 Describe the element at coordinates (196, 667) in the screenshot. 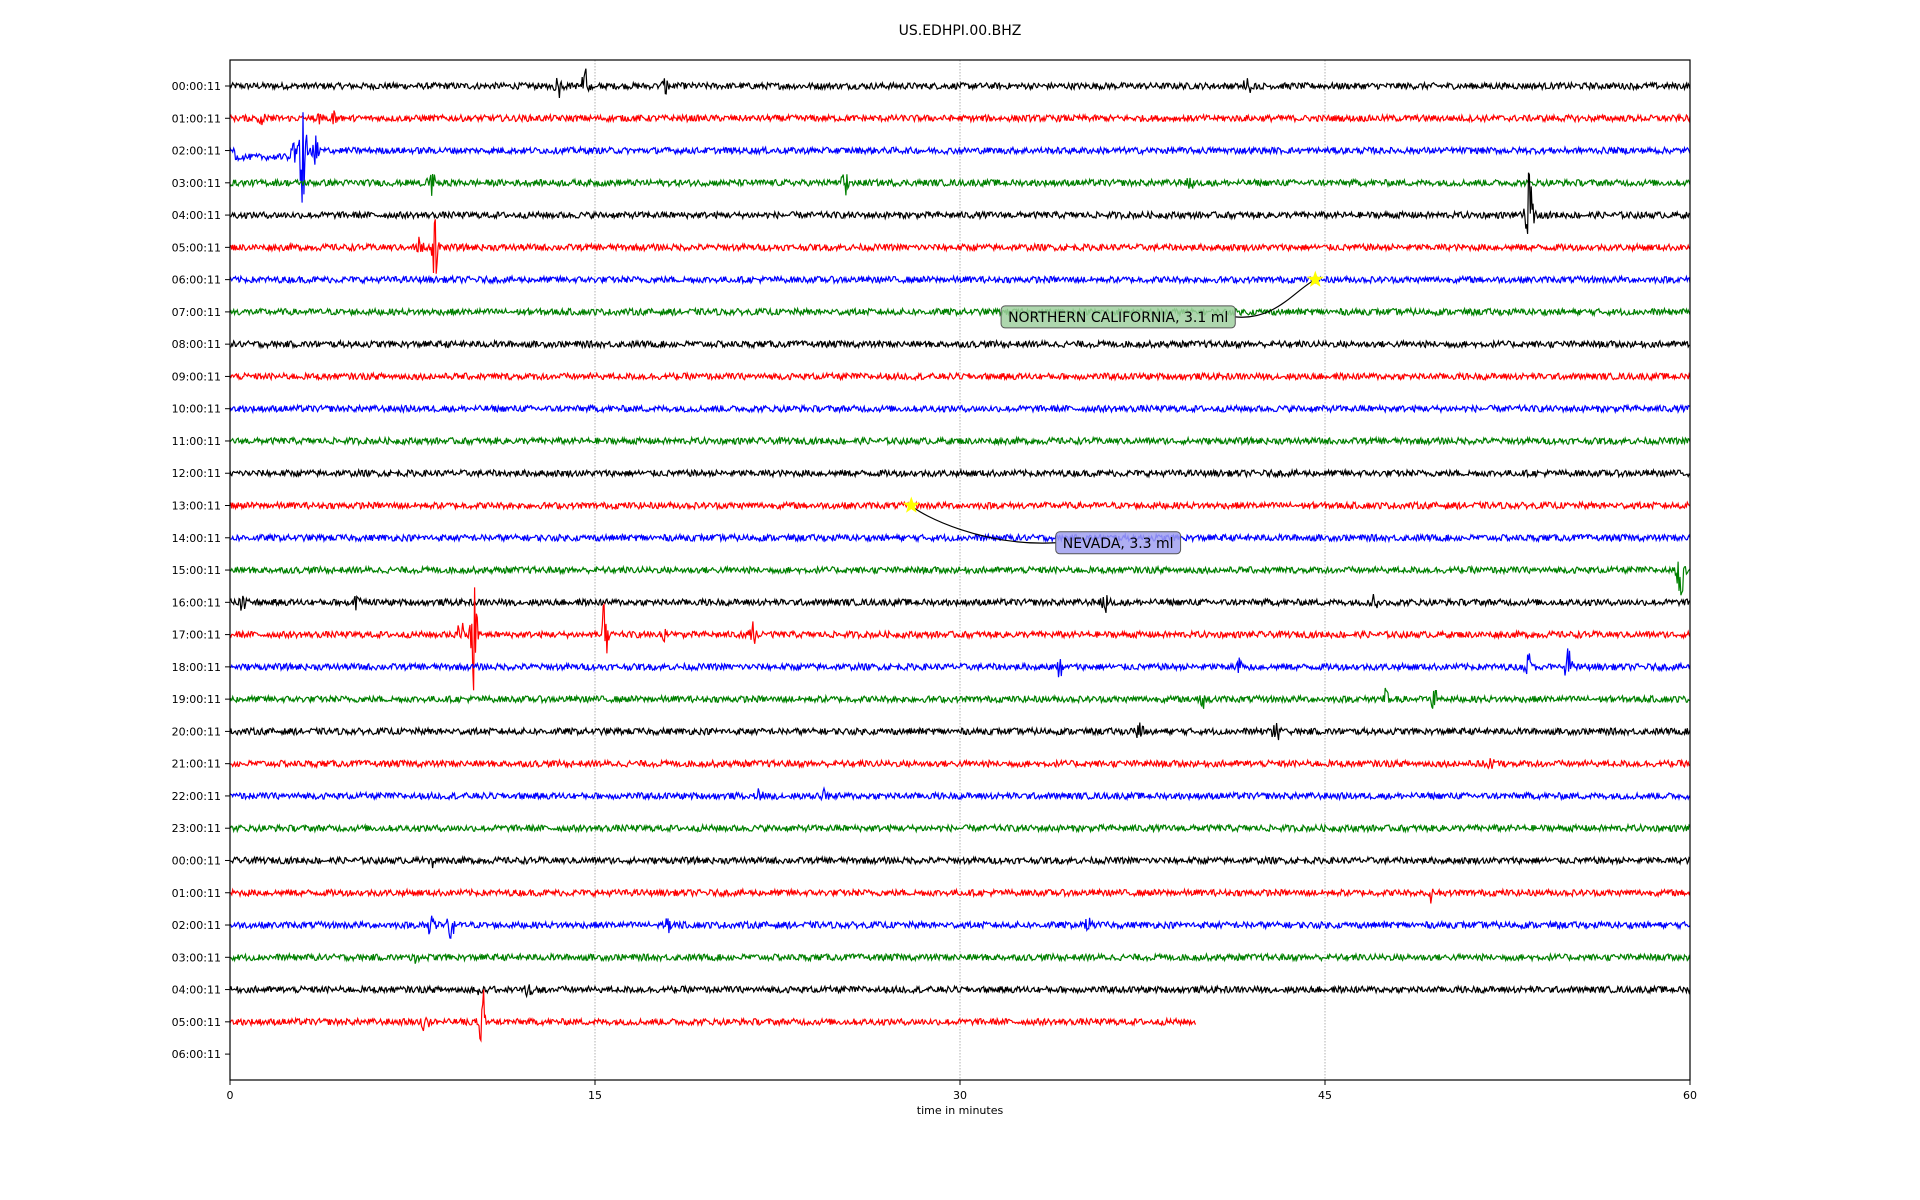

I see `y-tick-label: 18:00:11` at that location.